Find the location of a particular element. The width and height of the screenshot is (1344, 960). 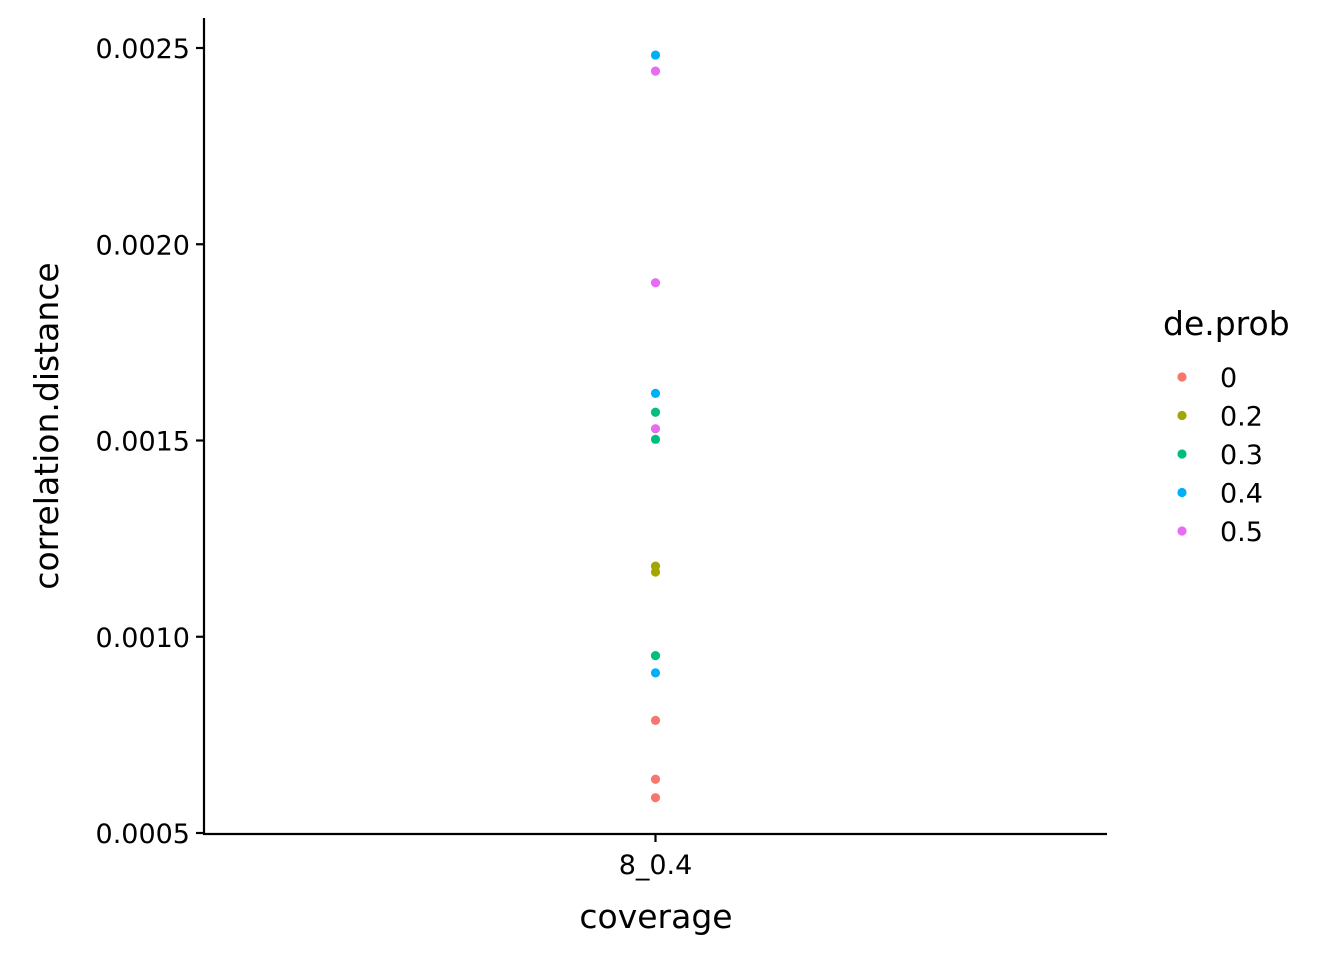

x-tick-label: 8_0.4 is located at coordinates (656, 865).